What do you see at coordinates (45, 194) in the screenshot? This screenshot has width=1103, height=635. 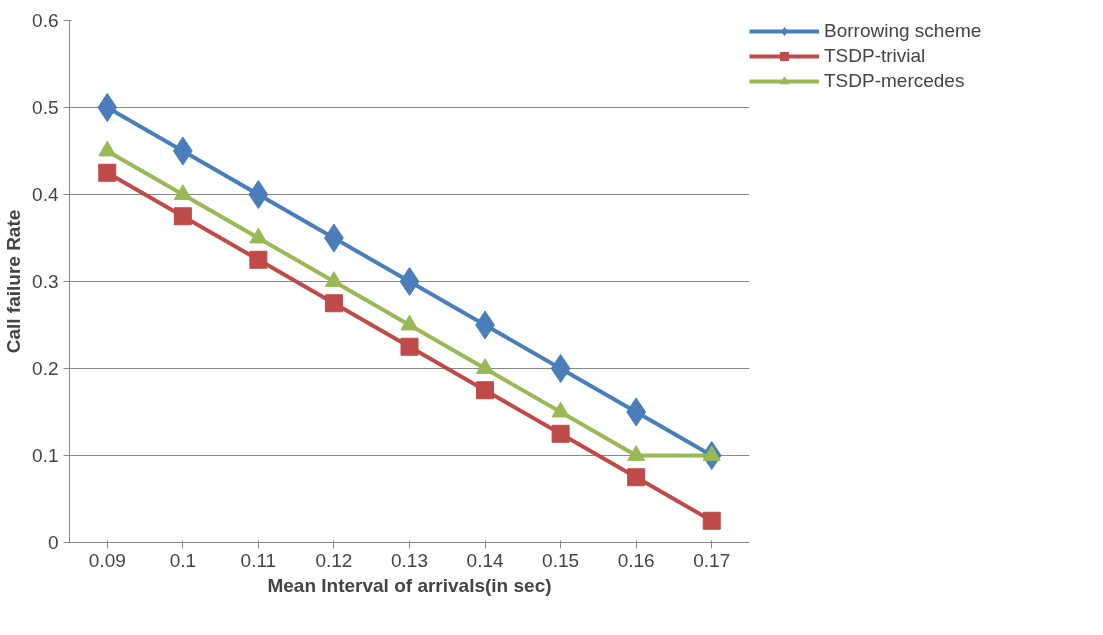 I see `y-tick-label: 0.4` at bounding box center [45, 194].